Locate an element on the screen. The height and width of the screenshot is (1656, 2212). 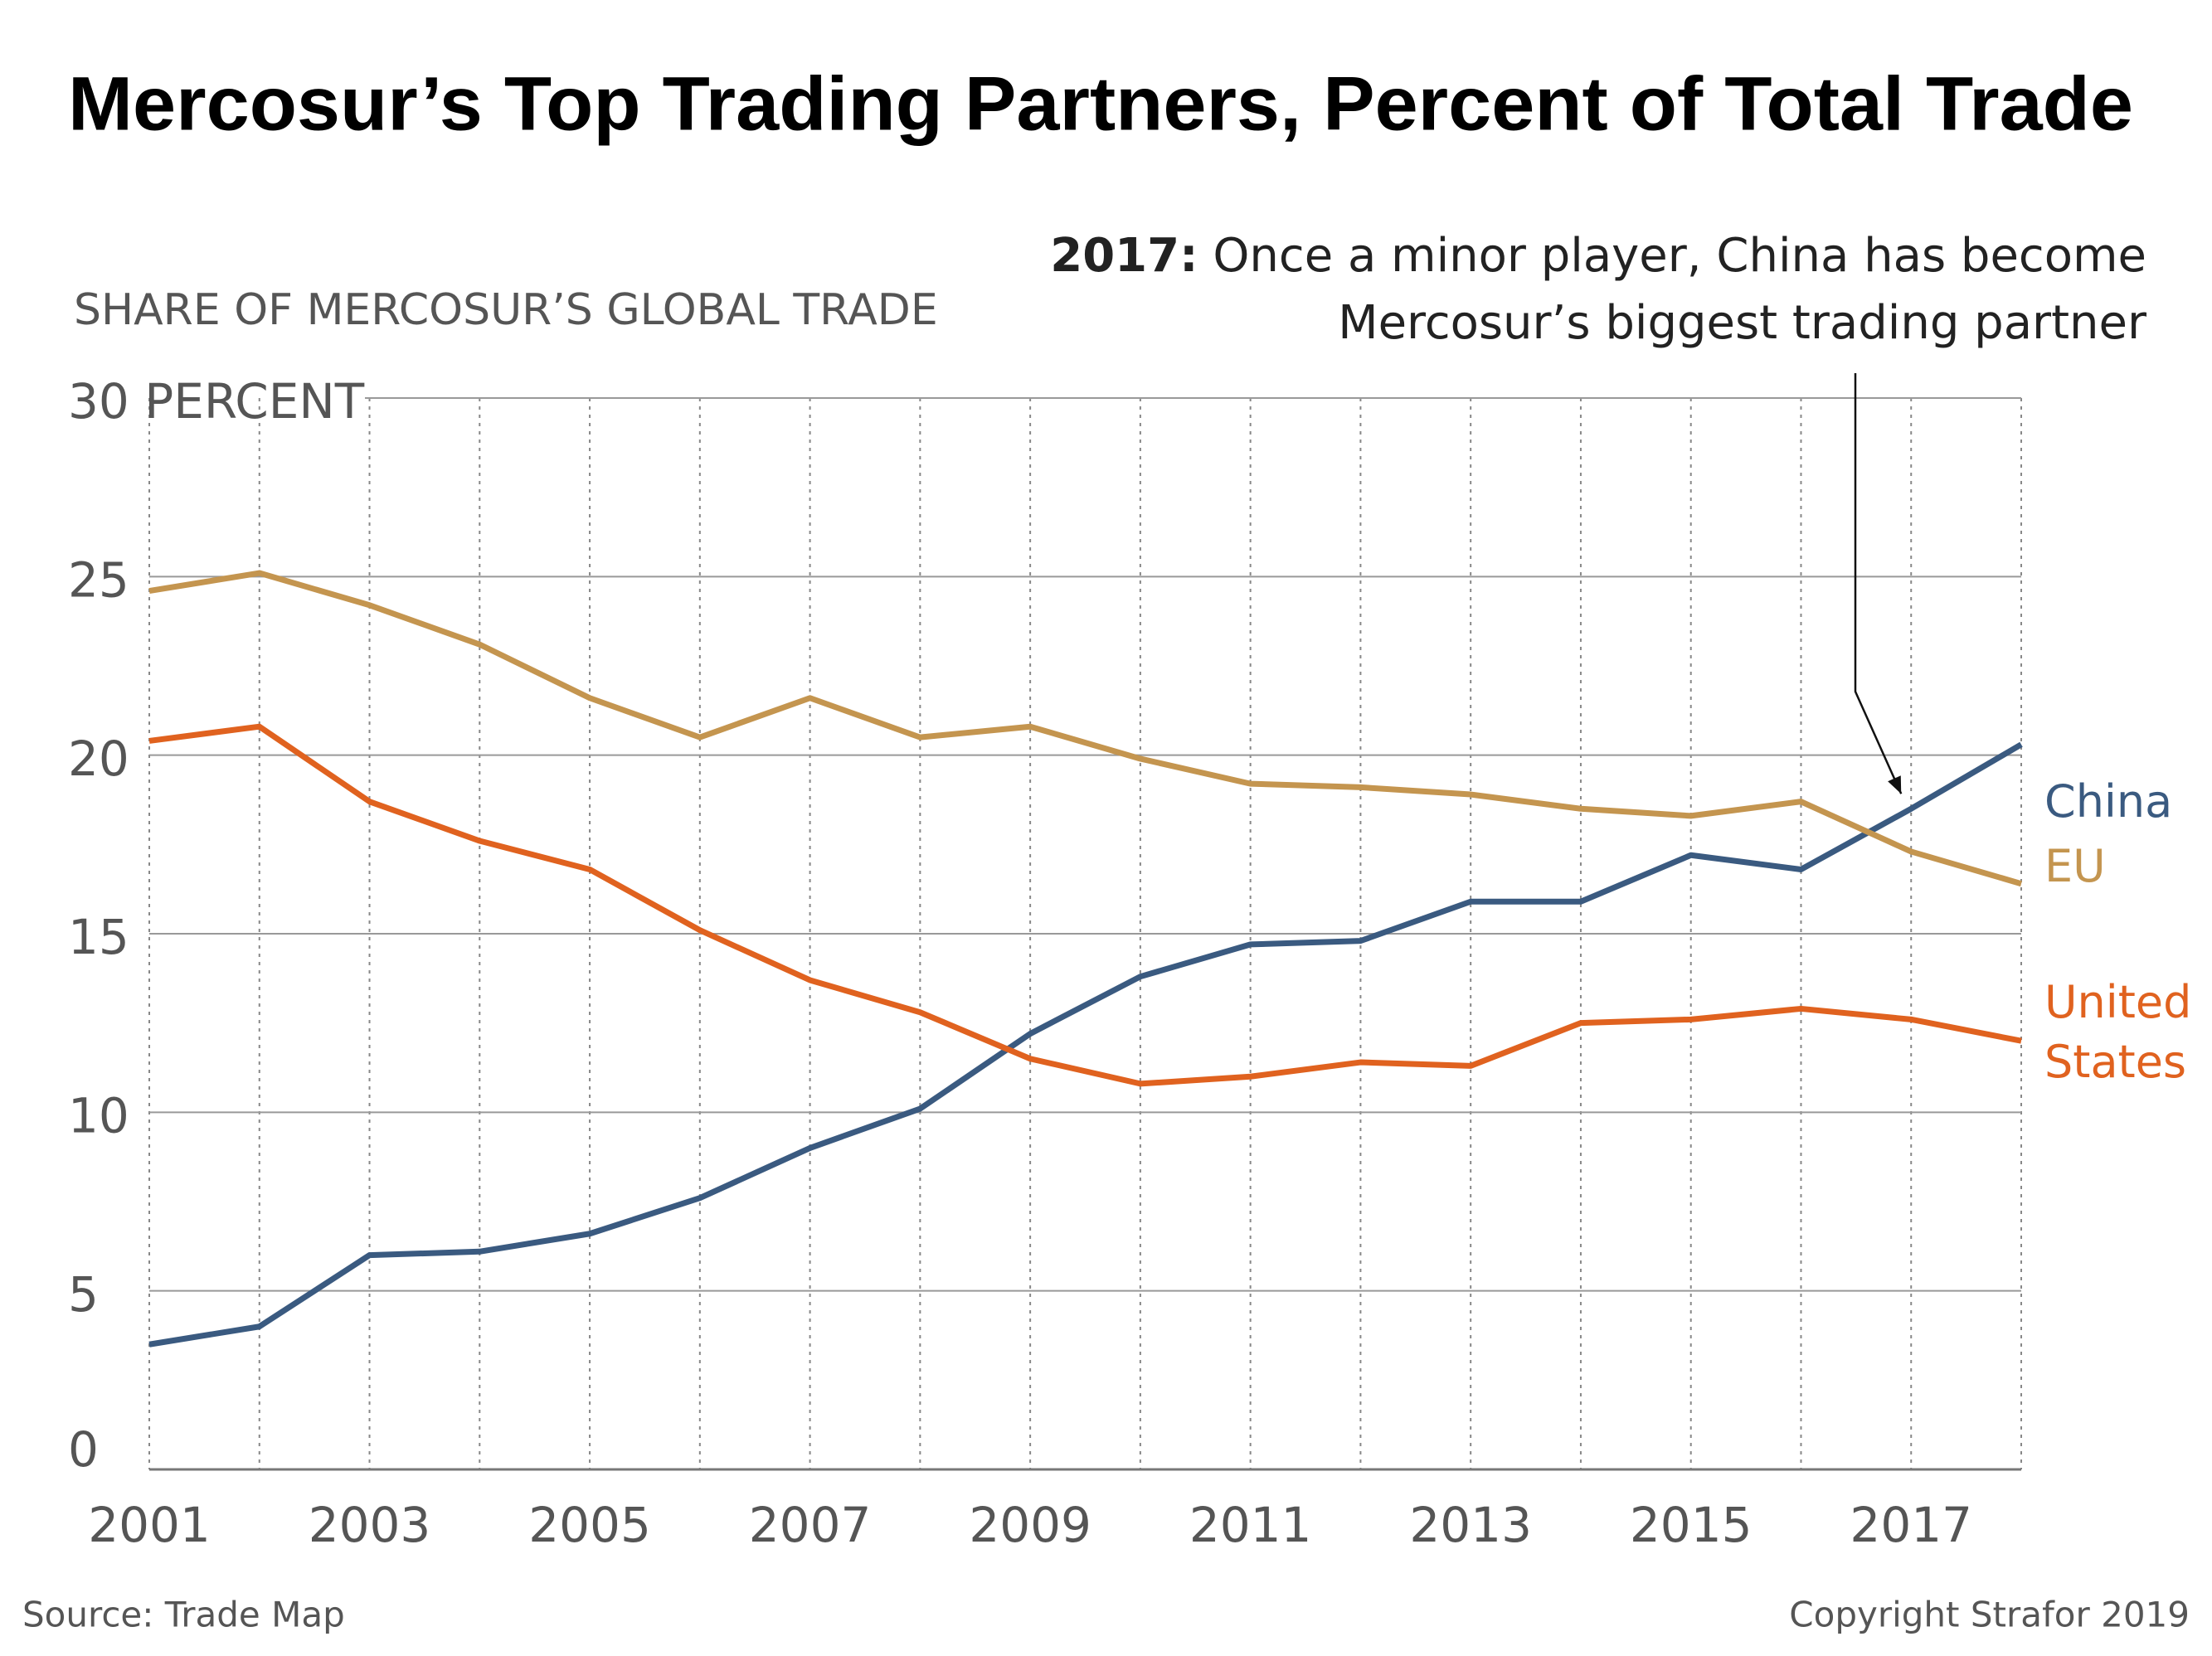
x-tick-label: 2009 is located at coordinates (1030, 1525).